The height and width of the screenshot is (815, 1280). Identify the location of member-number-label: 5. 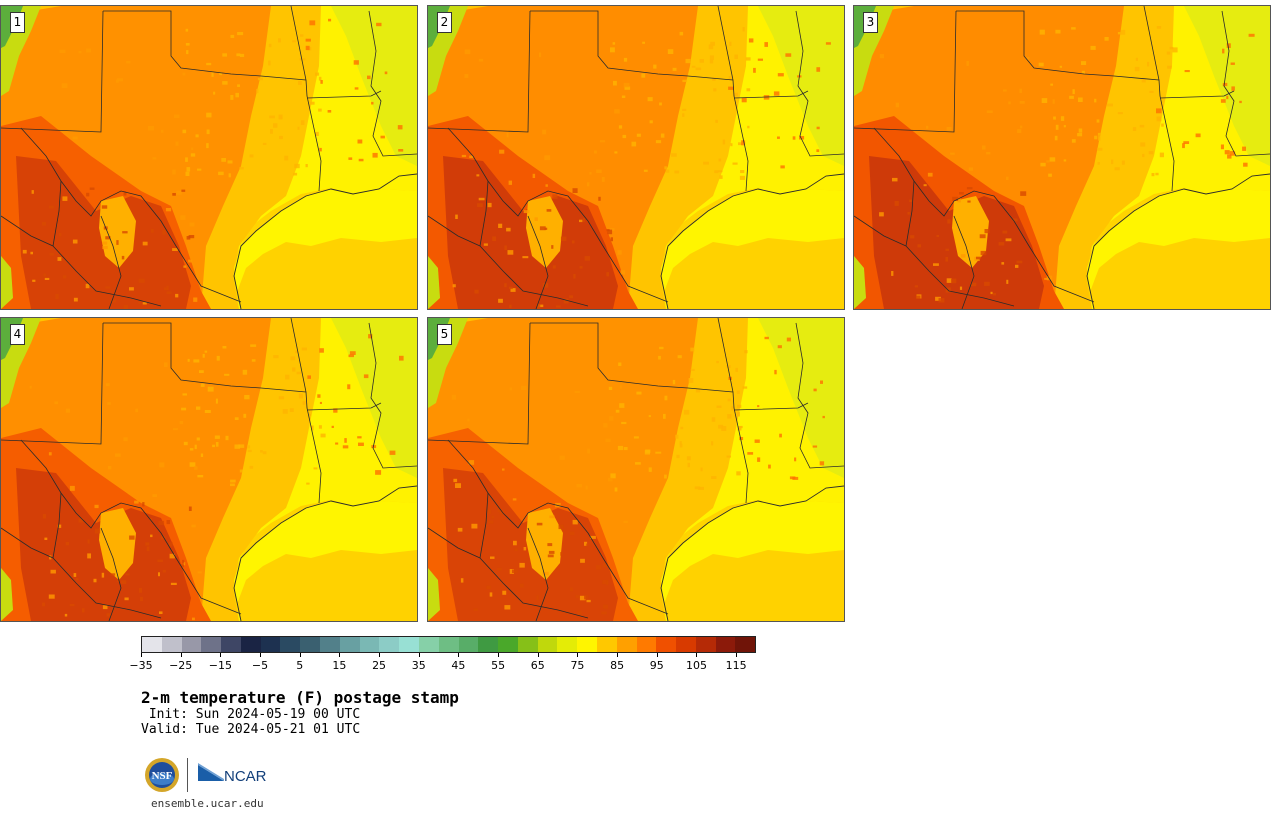
(444, 334).